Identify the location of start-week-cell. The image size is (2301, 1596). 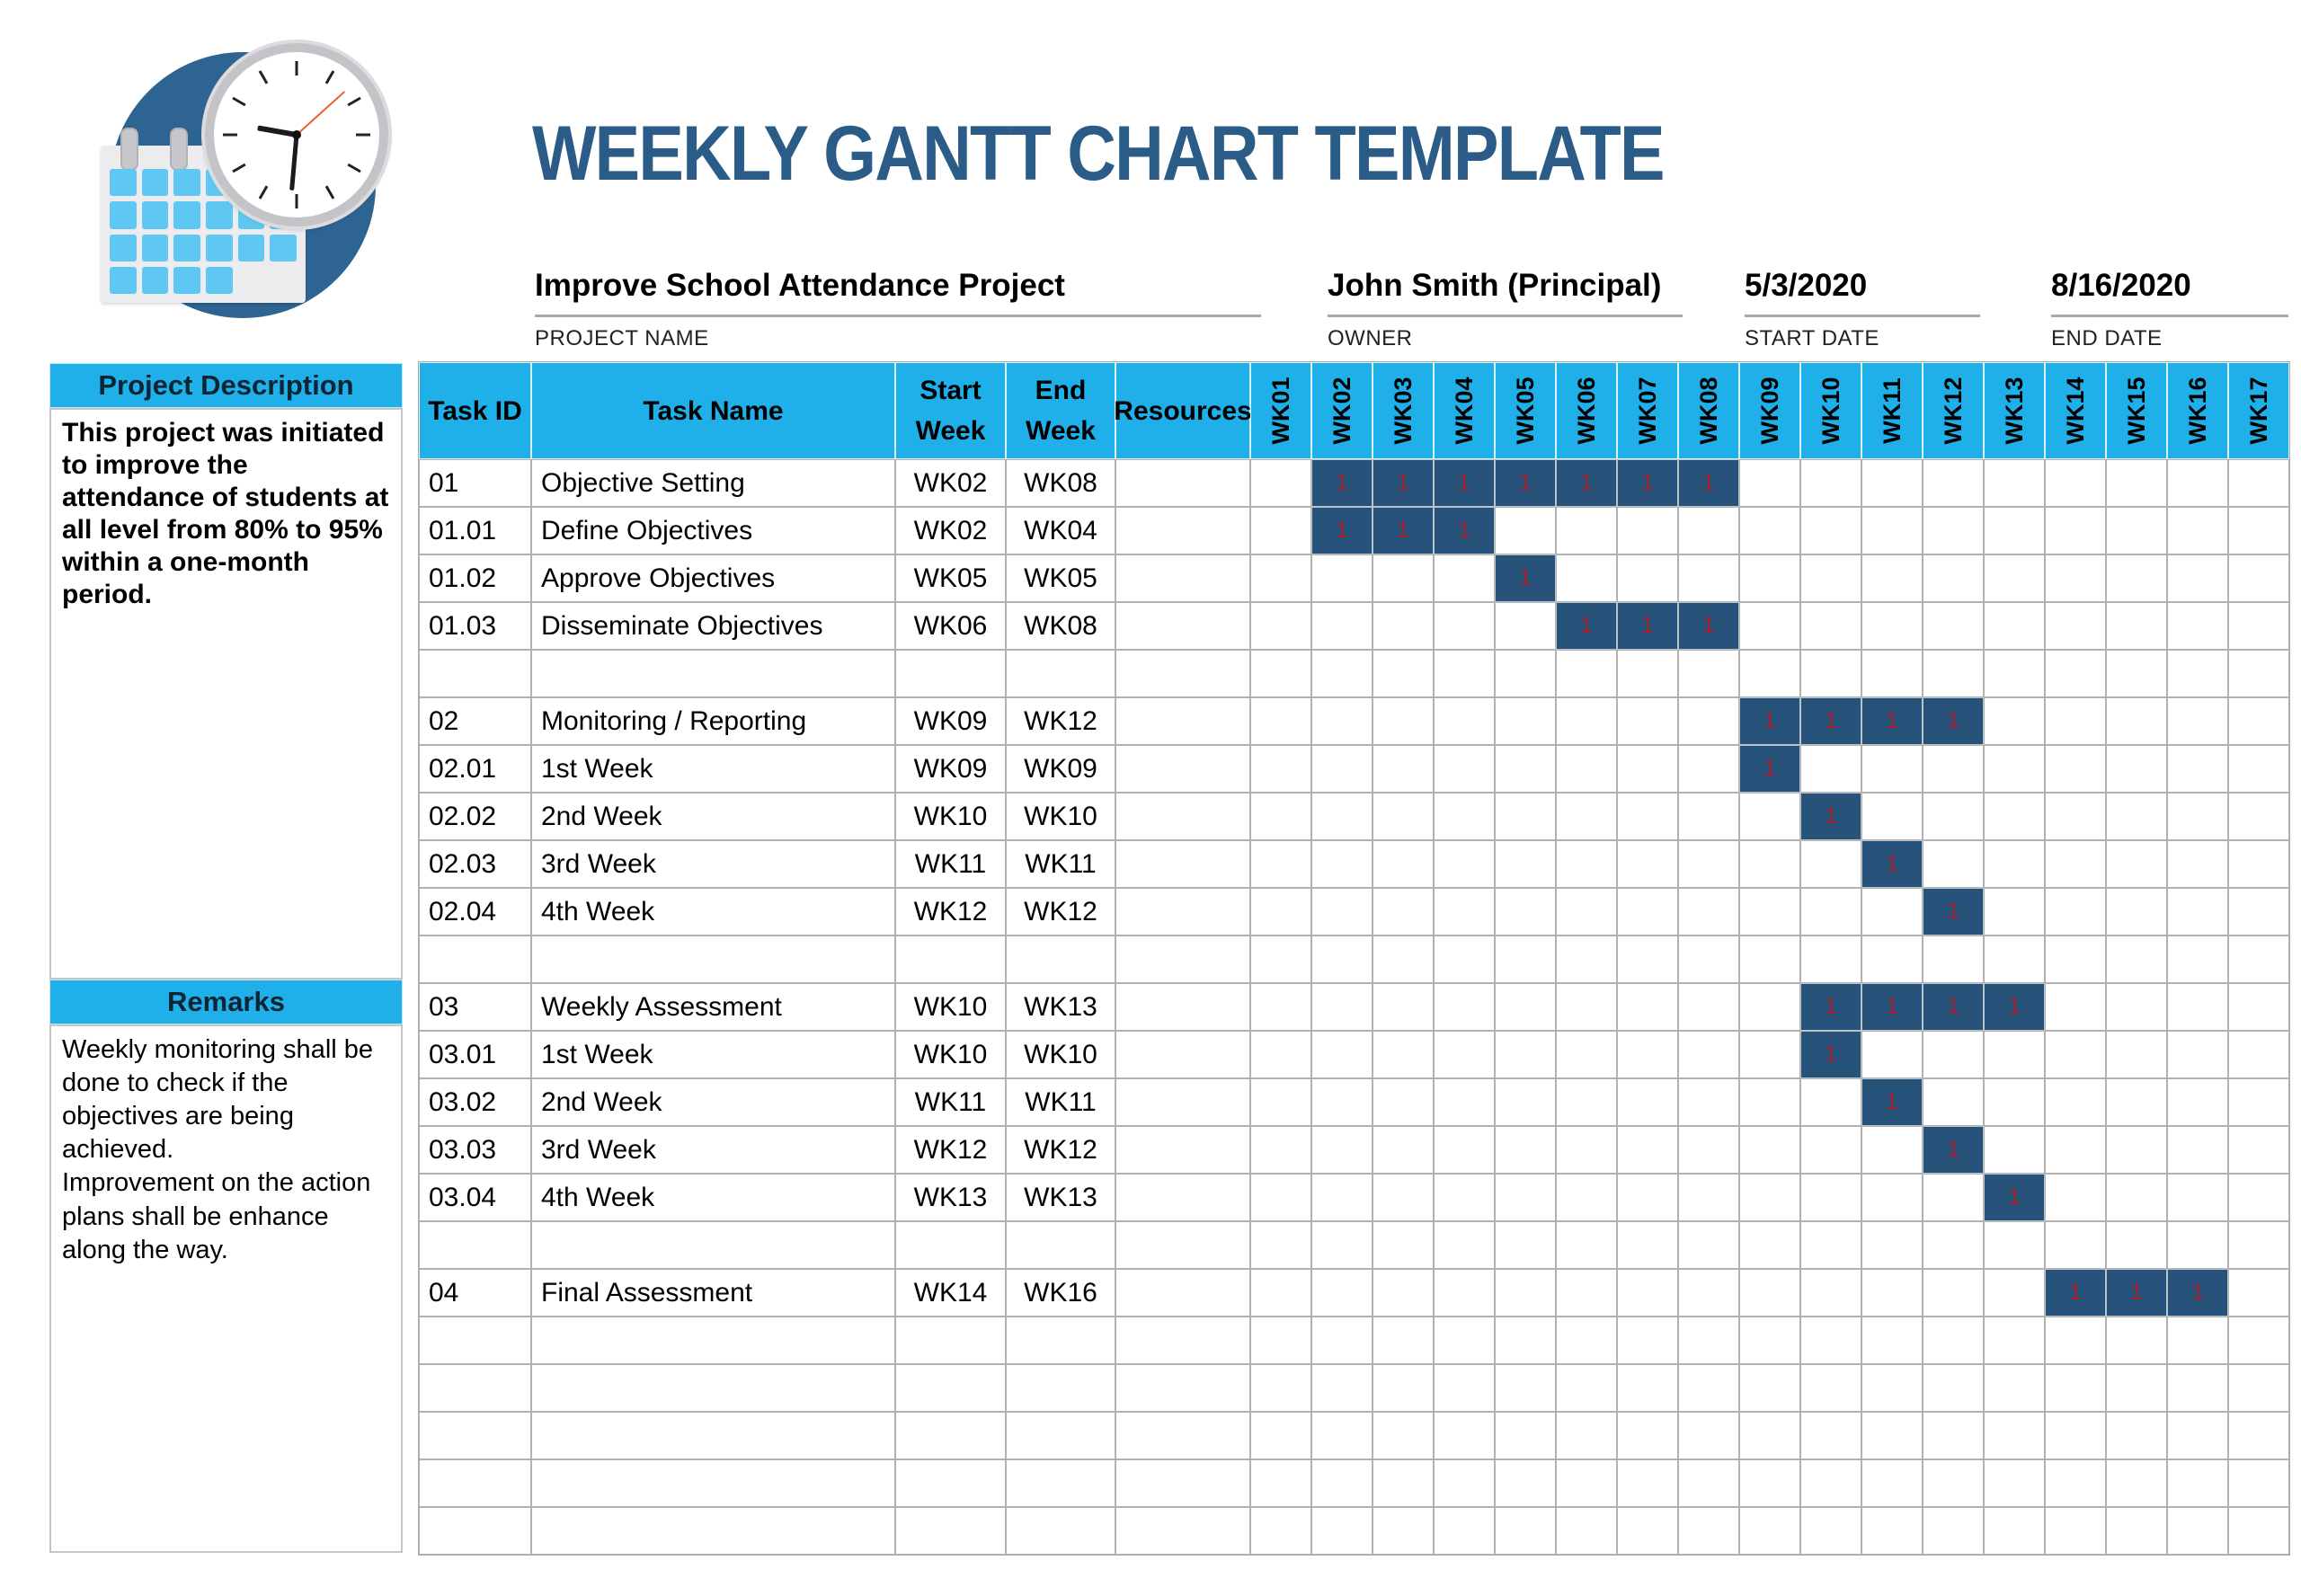
(950, 959).